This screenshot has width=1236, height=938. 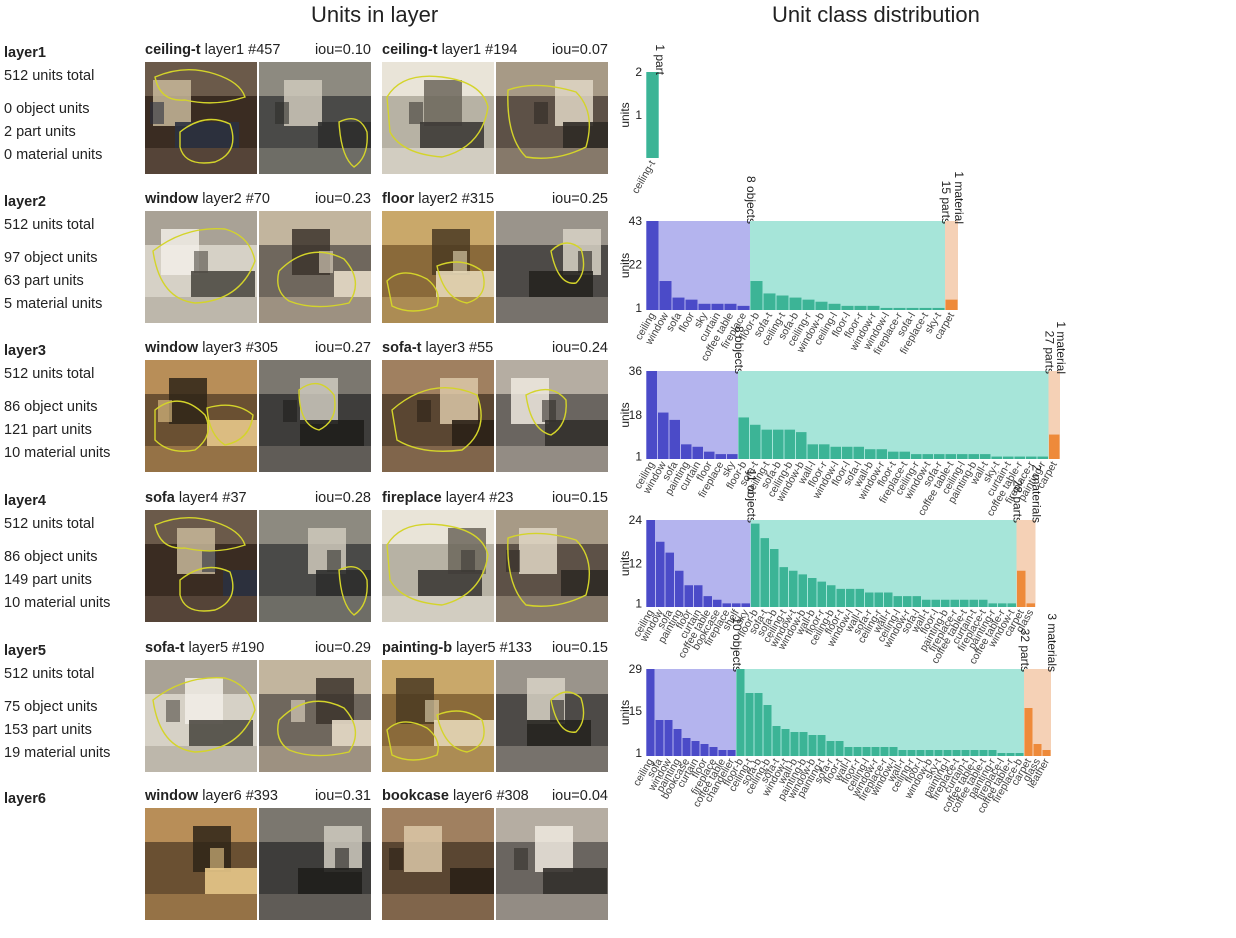 What do you see at coordinates (636, 415) in the screenshot?
I see `y-tick-label: 18` at bounding box center [636, 415].